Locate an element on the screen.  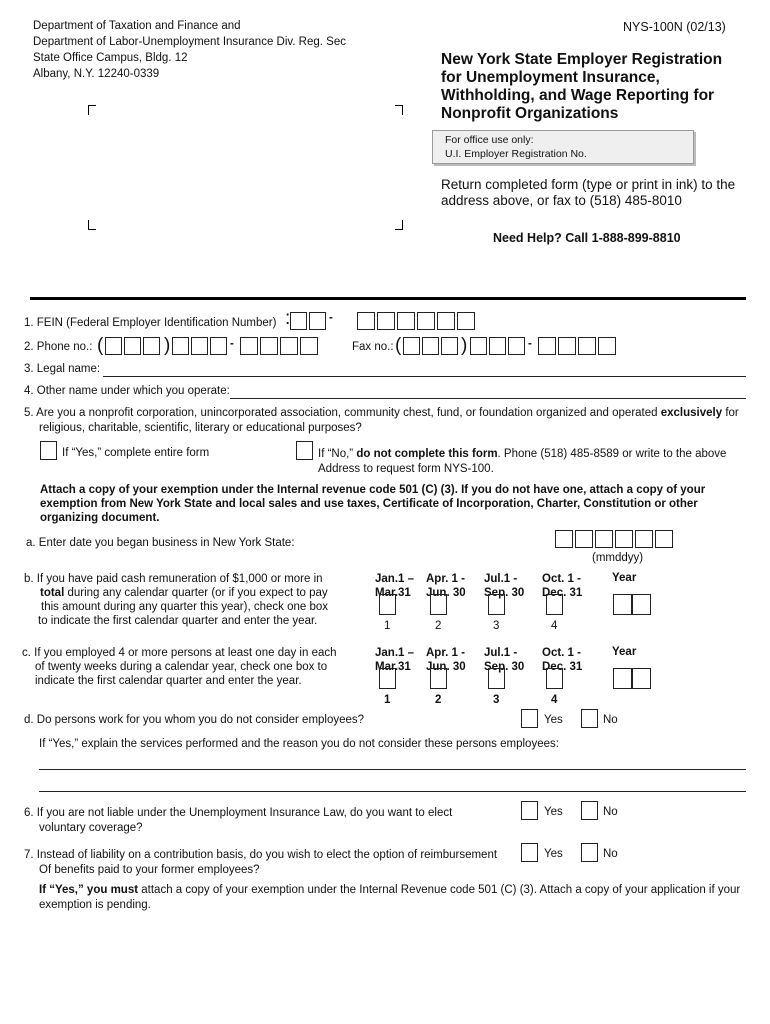
qb-quarter-header: Oct. 1 - Dec. 31 is located at coordinates (562, 586).